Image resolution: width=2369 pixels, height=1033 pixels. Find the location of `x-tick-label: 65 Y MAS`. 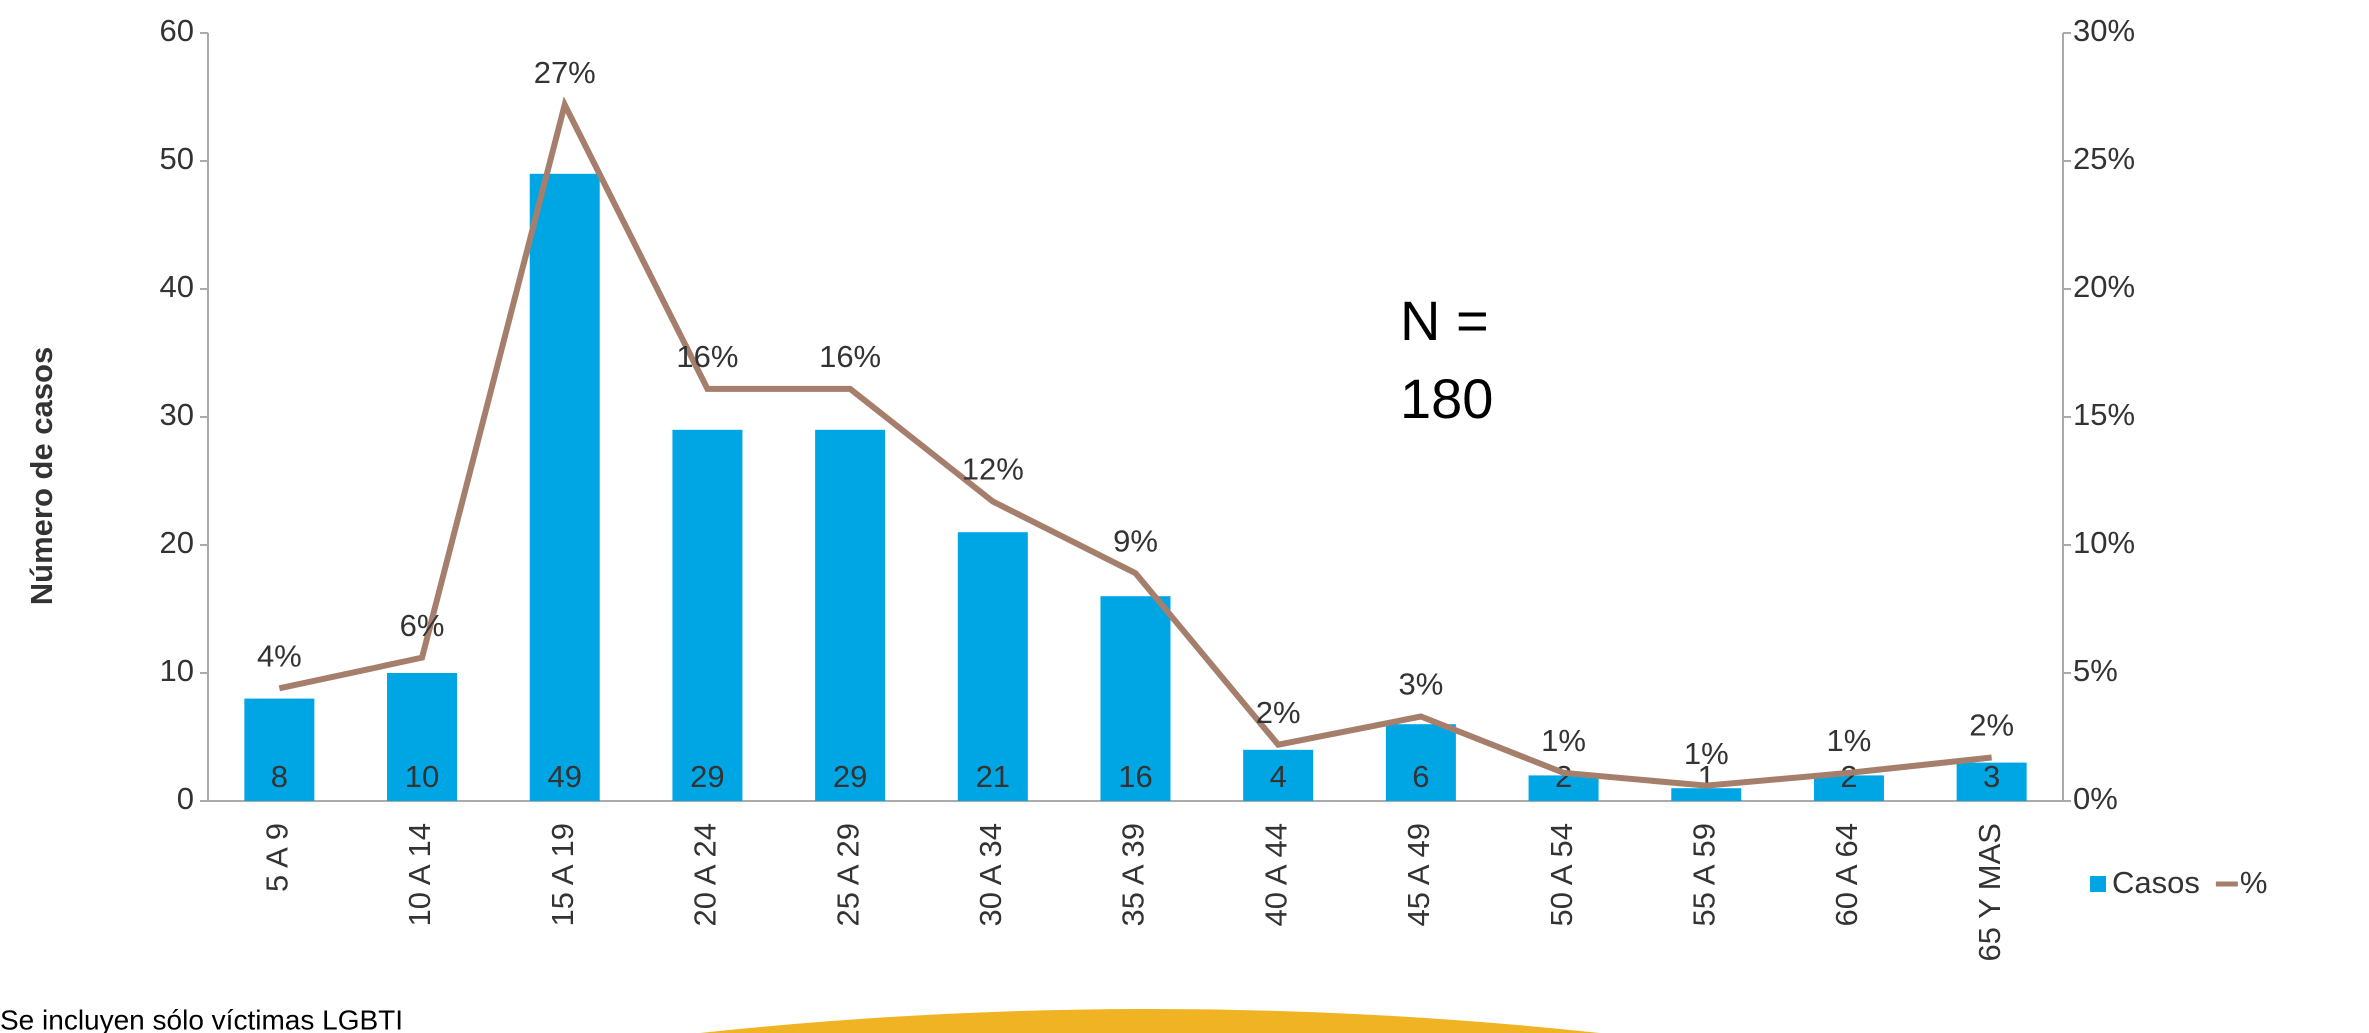

x-tick-label: 65 Y MAS is located at coordinates (1989, 892).